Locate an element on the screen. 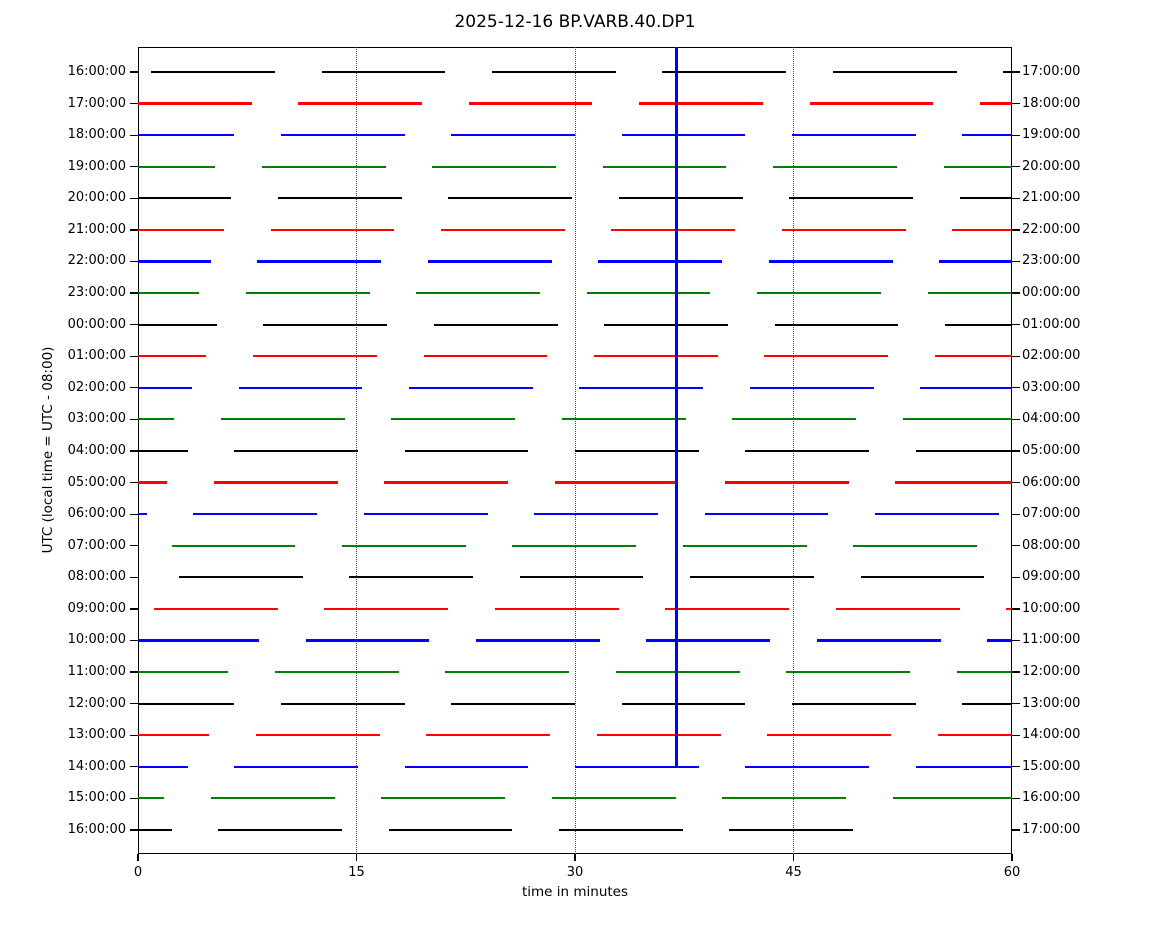  y-tick-label-utc: 02:00:00 is located at coordinates (96, 387).